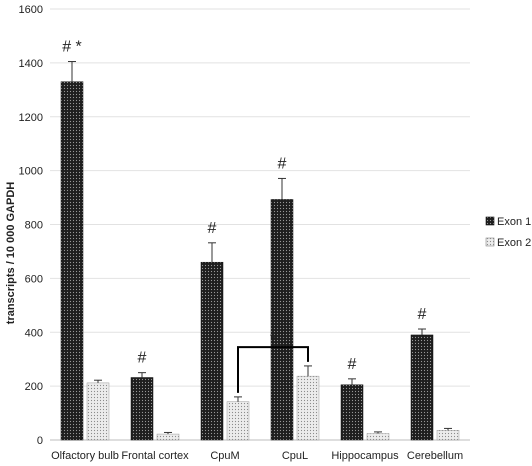 This screenshot has height=466, width=532. Describe the element at coordinates (435, 456) in the screenshot. I see `x-category-label-5: Cerebellum` at that location.